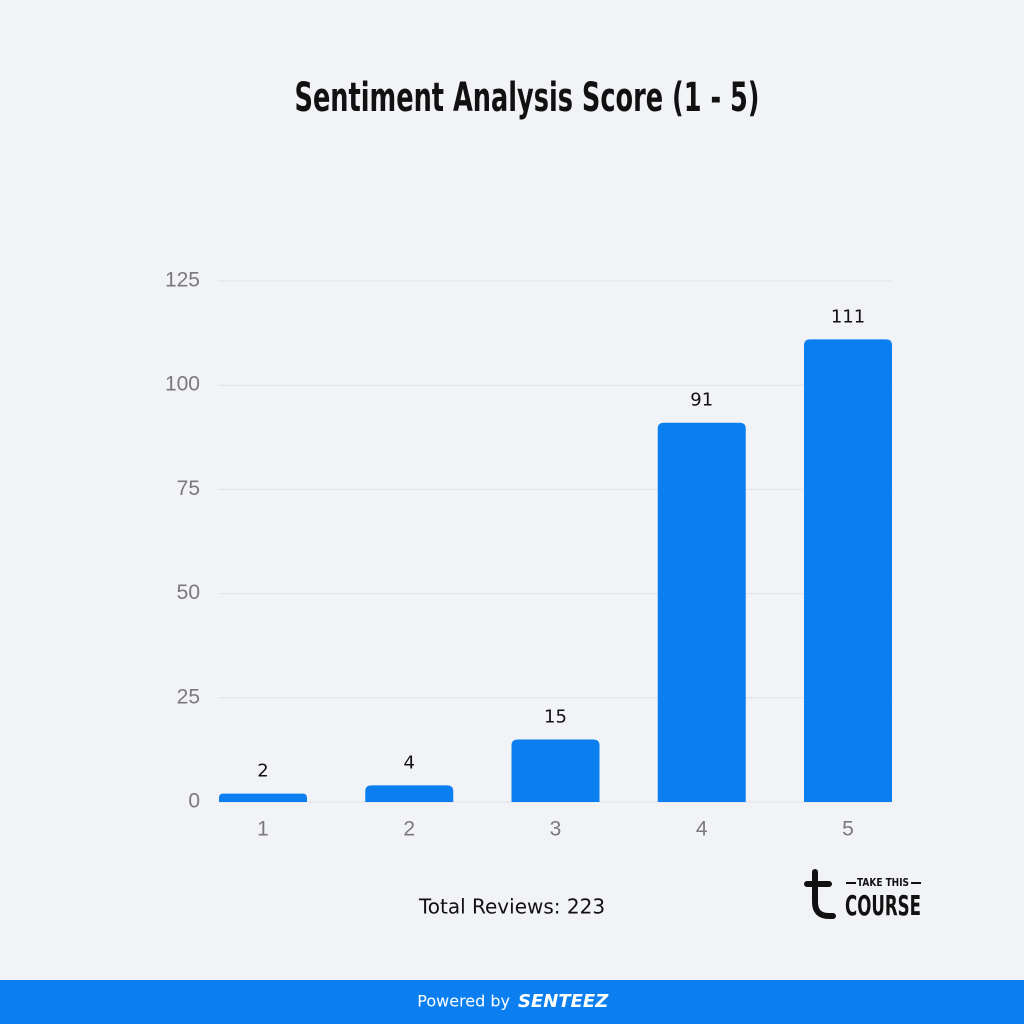 This screenshot has height=1024, width=1024. What do you see at coordinates (527, 98) in the screenshot?
I see `chart-title: Sentiment Analysis Score (1 - 5)` at bounding box center [527, 98].